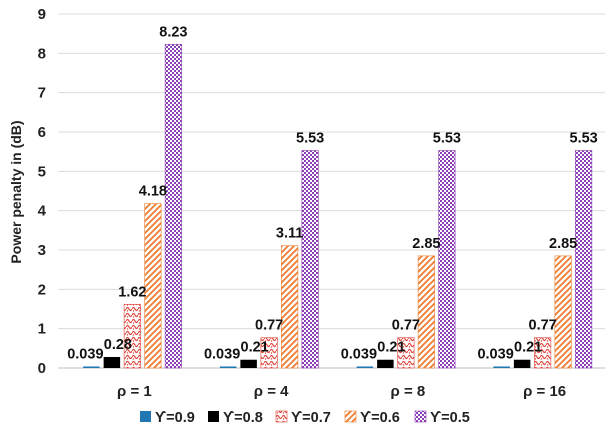 This screenshot has width=611, height=439. I want to click on y-tick-label: 1, so click(42, 329).